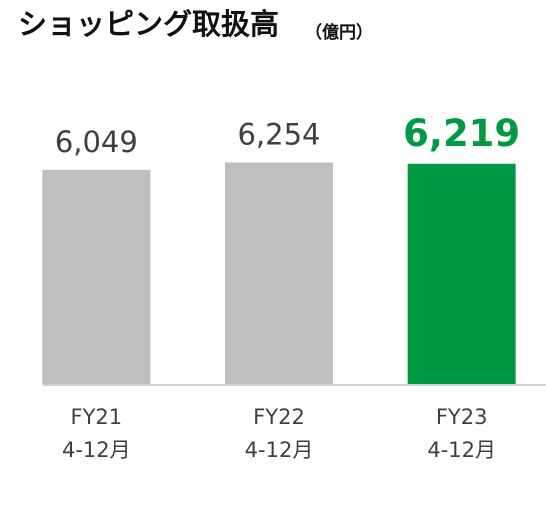  What do you see at coordinates (96, 142) in the screenshot?
I see `value-label: 6,049` at bounding box center [96, 142].